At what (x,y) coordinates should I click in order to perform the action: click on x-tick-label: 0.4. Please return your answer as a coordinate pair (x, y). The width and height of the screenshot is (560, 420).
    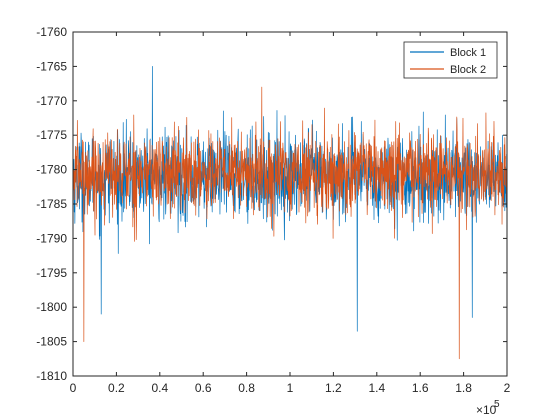
    Looking at the image, I should click on (159, 388).